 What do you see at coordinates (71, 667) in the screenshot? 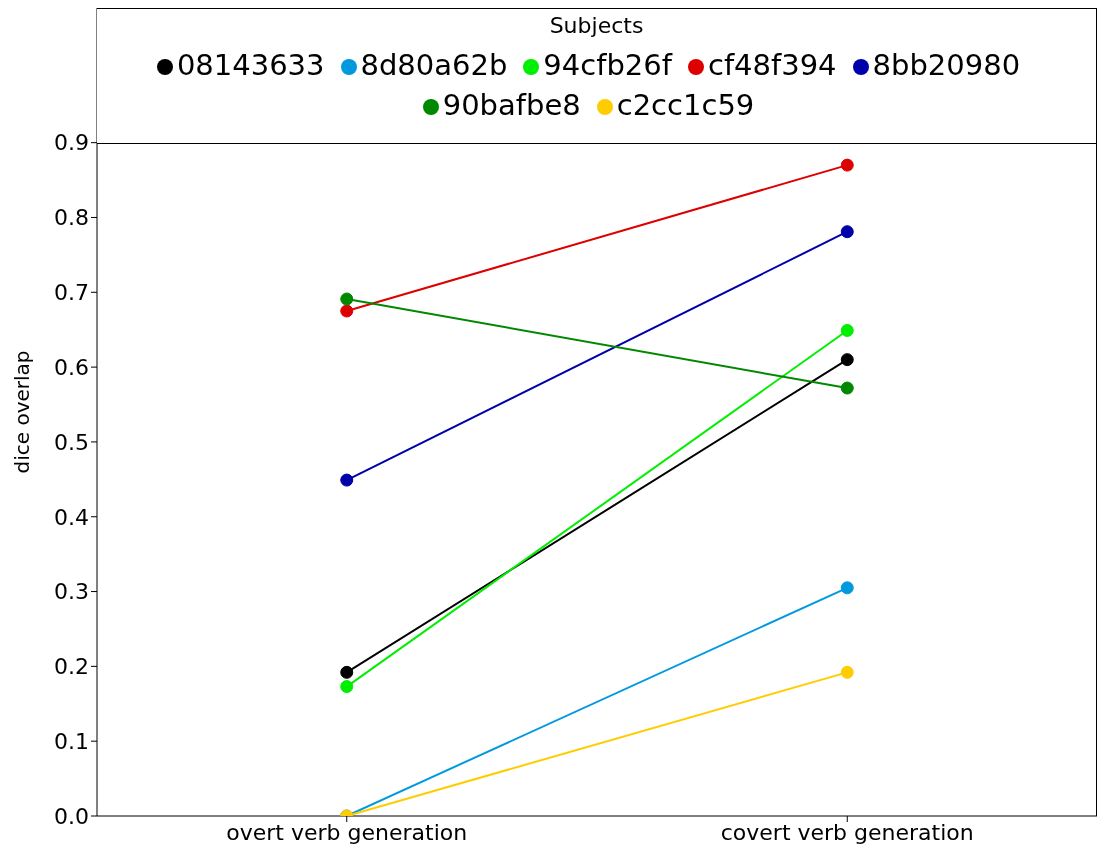
I see `y-tick-label: 0.2` at bounding box center [71, 667].